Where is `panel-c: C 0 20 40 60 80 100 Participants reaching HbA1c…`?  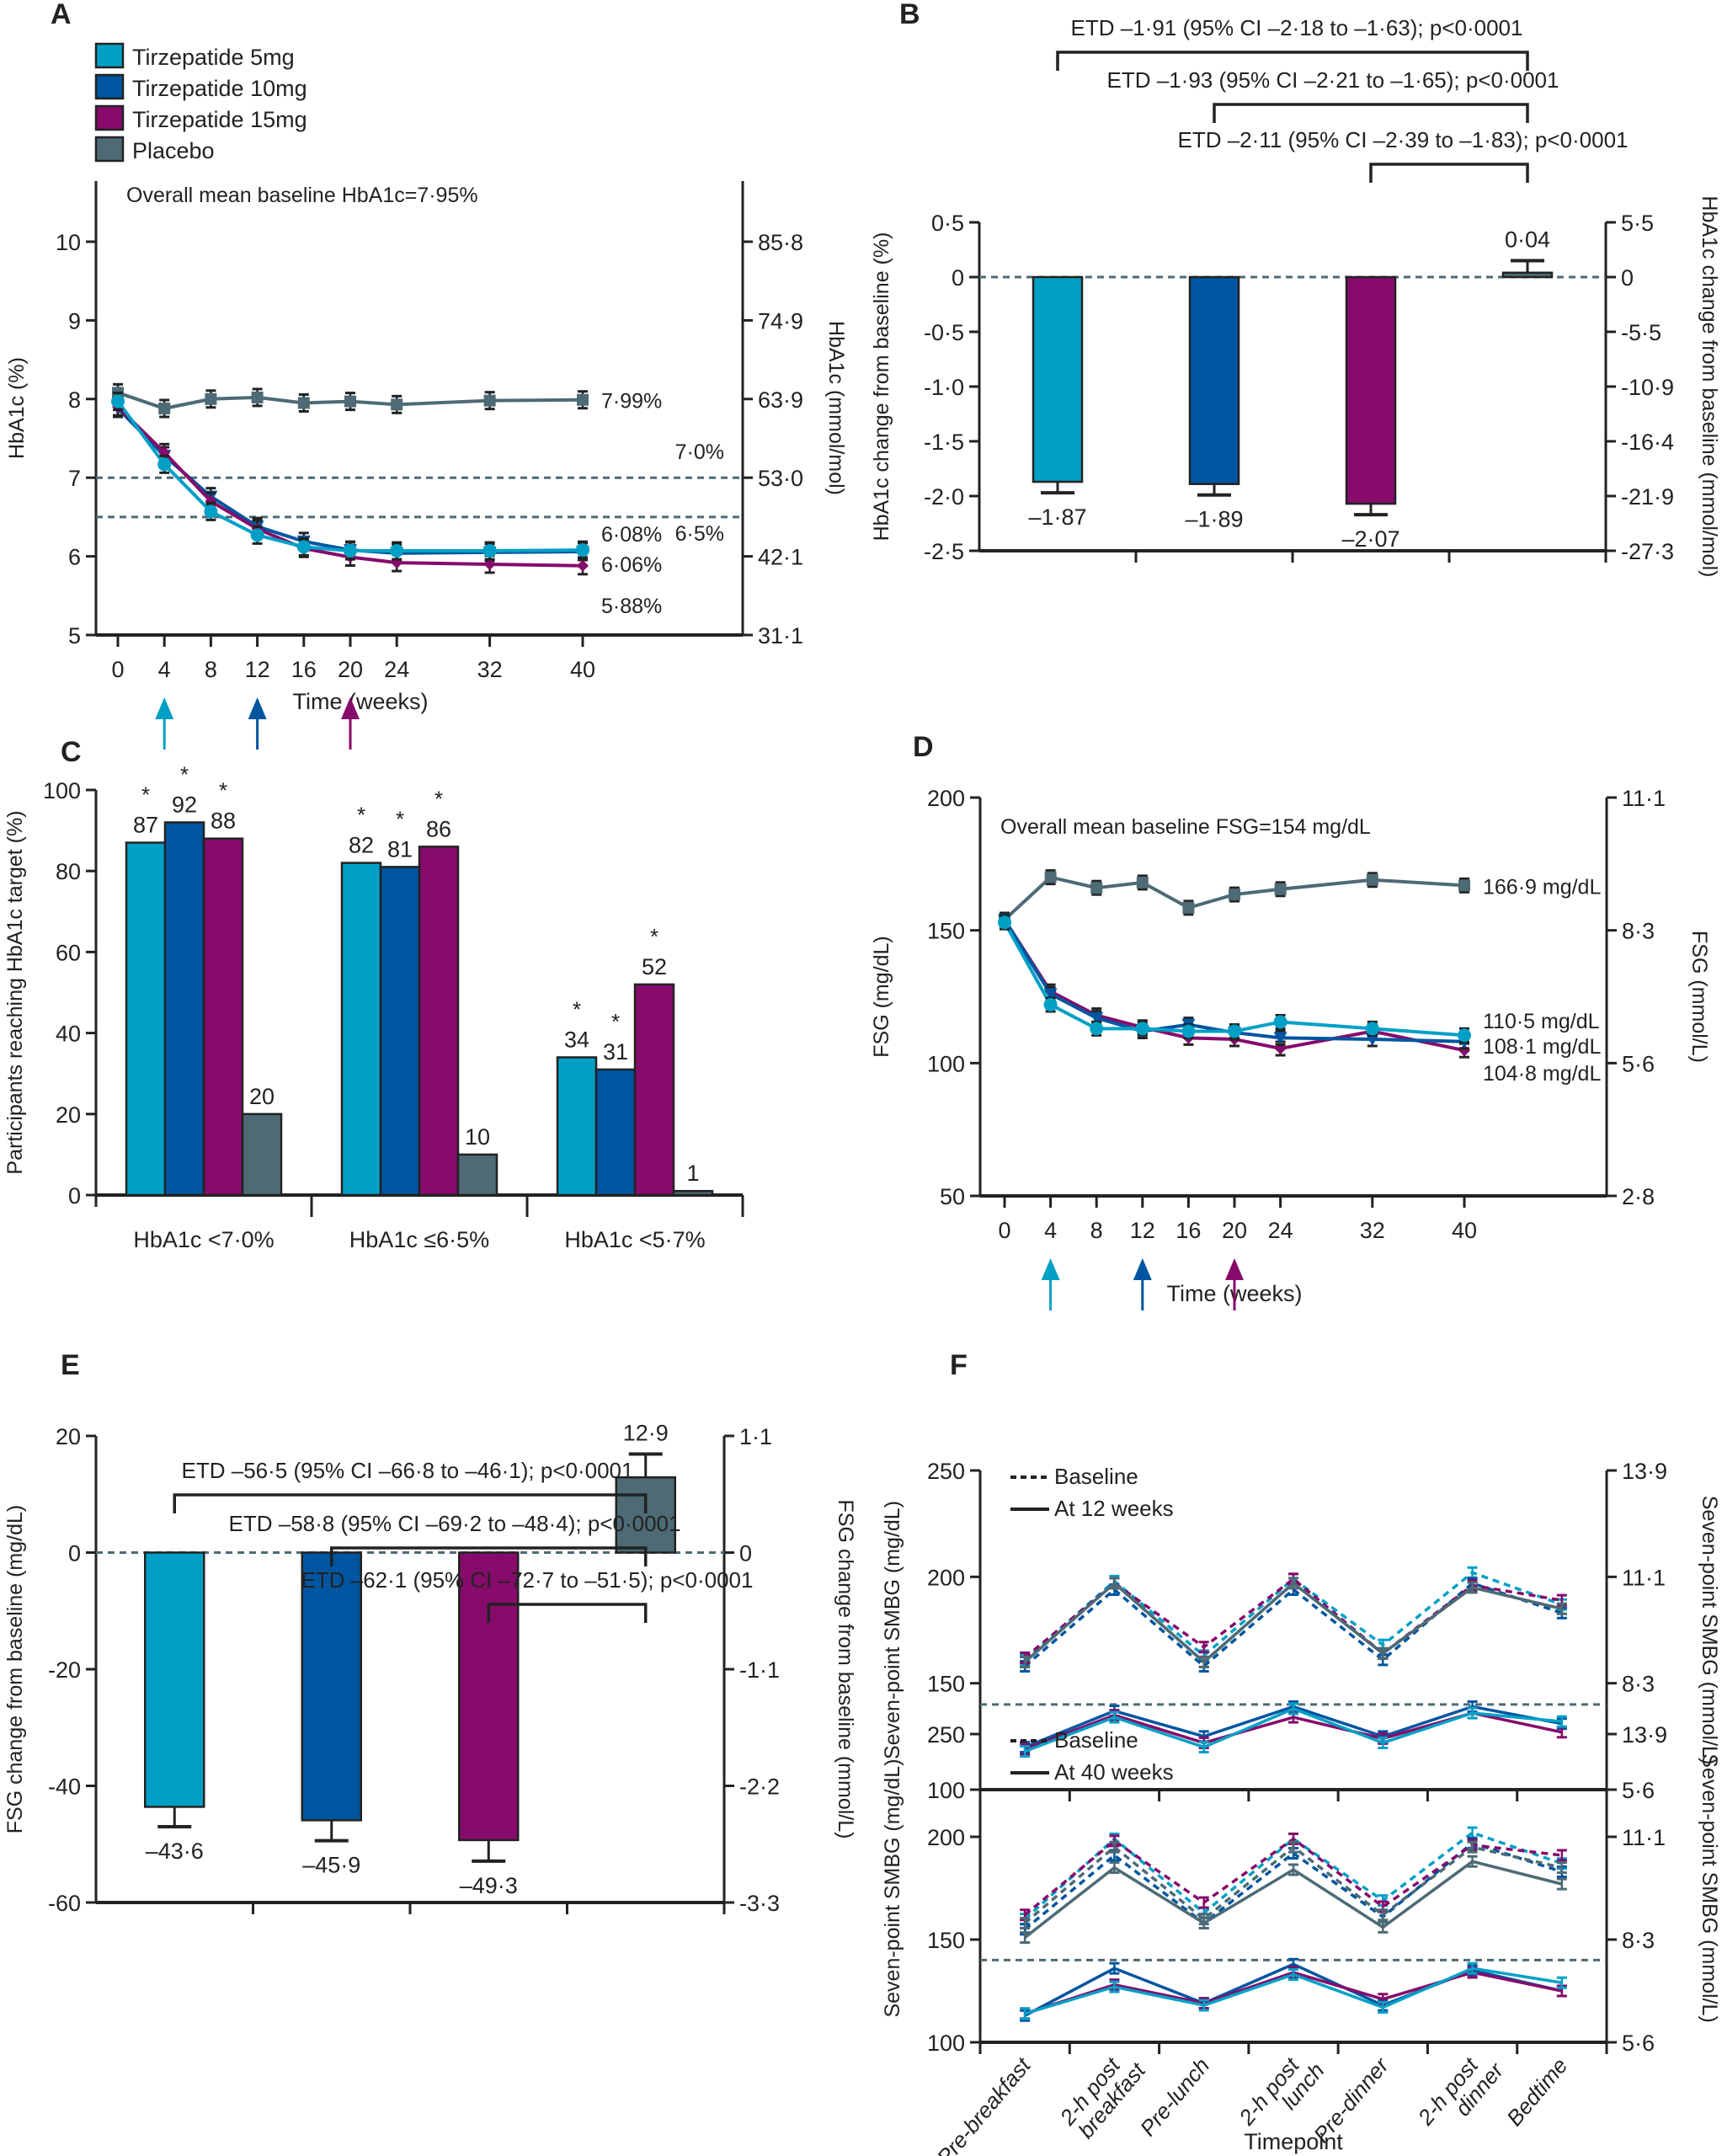
panel-c: C 0 20 40 60 80 100 Participants reaching HbA1c… is located at coordinates (373, 994).